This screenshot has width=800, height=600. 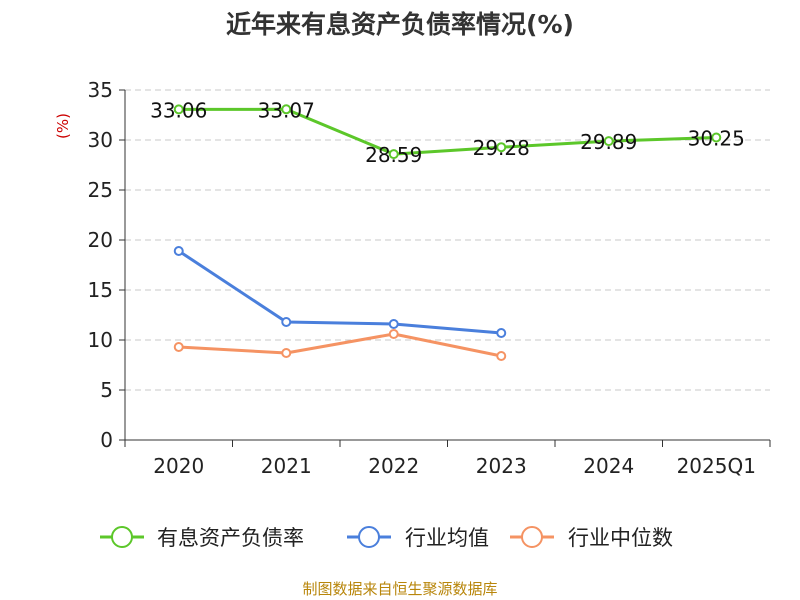 I want to click on chart-title: 近年来有息资产负债率情况(%), so click(x=400, y=24).